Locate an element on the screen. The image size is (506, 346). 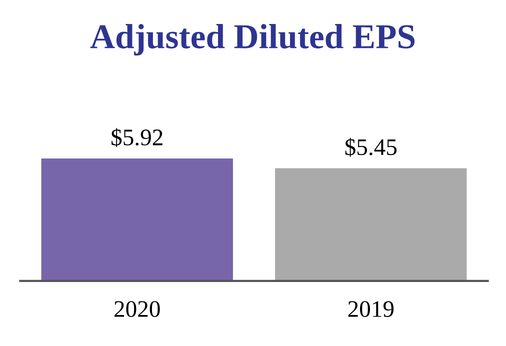
x-tick-label: 2019 is located at coordinates (371, 309).